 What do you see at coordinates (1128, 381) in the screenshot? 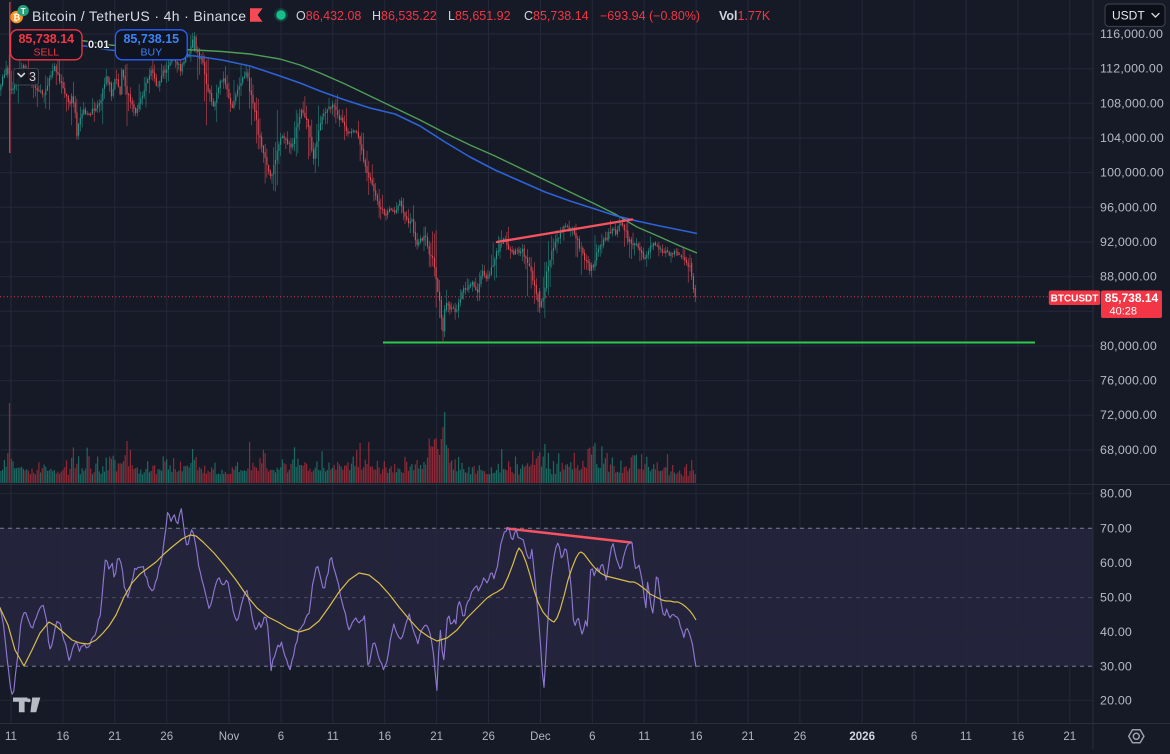
I see `svg-text: 76,000.00` at bounding box center [1128, 381].